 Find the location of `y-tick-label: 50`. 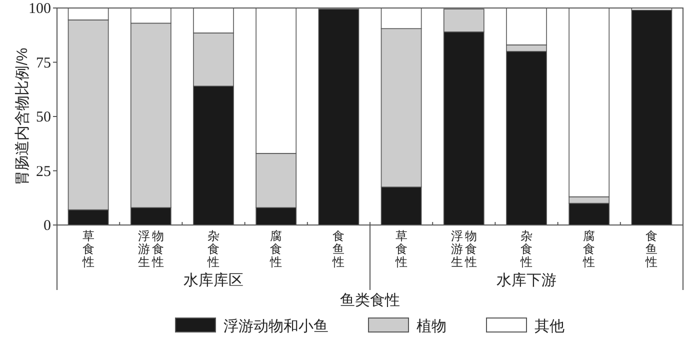

y-tick-label: 50 is located at coordinates (43, 118).